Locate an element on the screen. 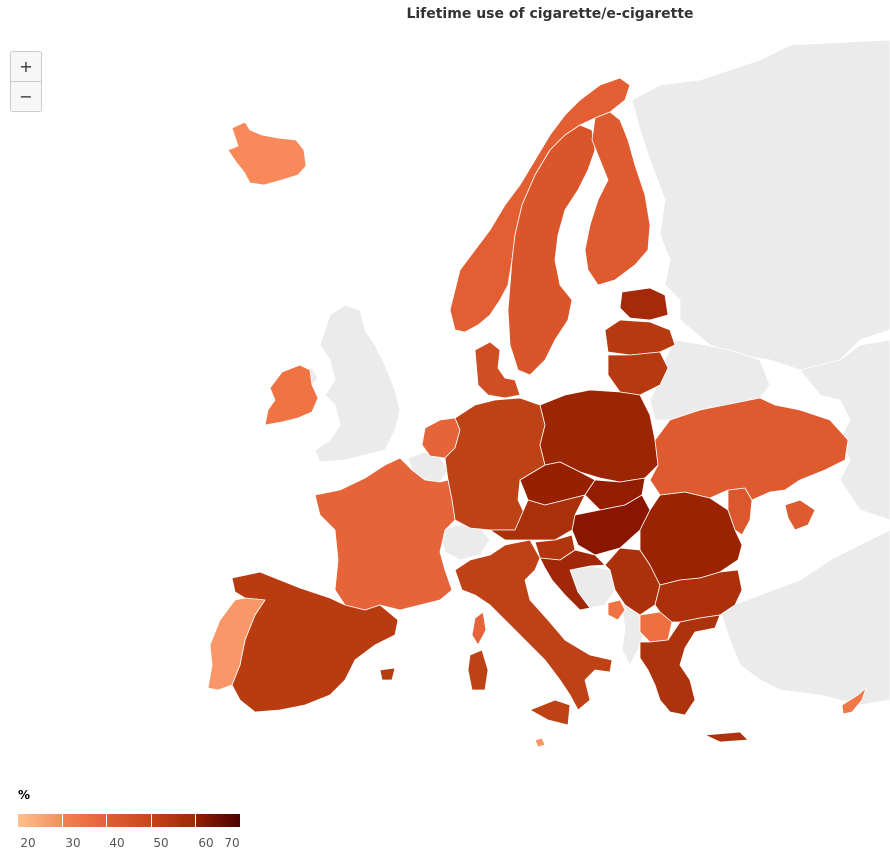  region-turkey is located at coordinates (804, 617).